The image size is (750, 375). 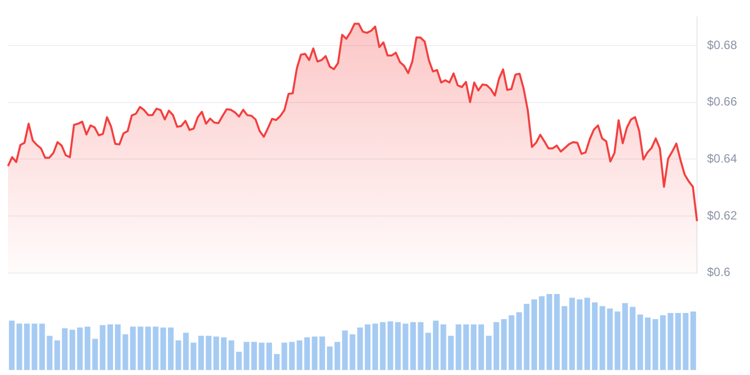 I want to click on y-tick-label: $0.6, so click(x=719, y=272).